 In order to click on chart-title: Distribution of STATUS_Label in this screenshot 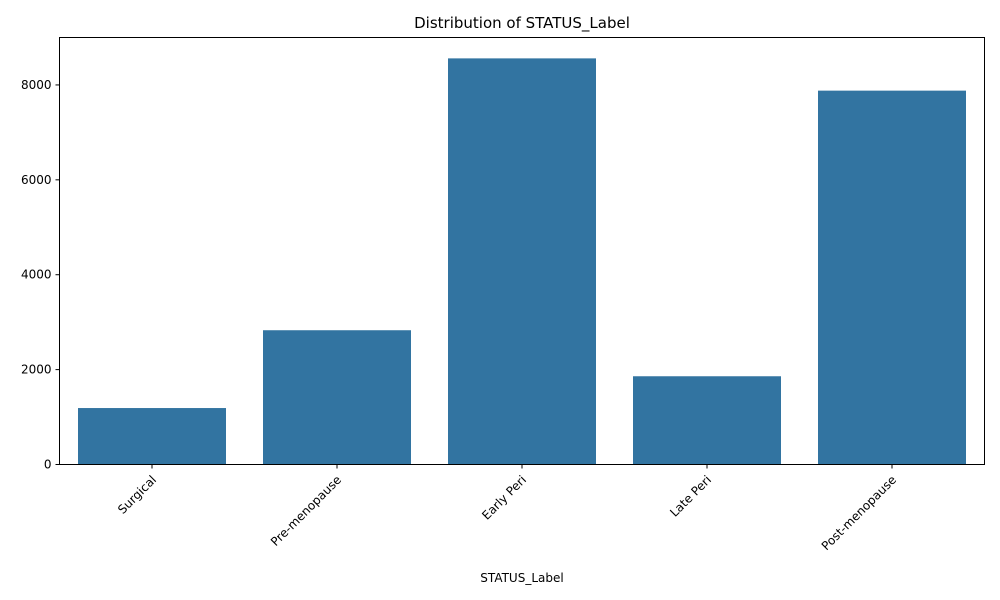, I will do `click(522, 23)`.